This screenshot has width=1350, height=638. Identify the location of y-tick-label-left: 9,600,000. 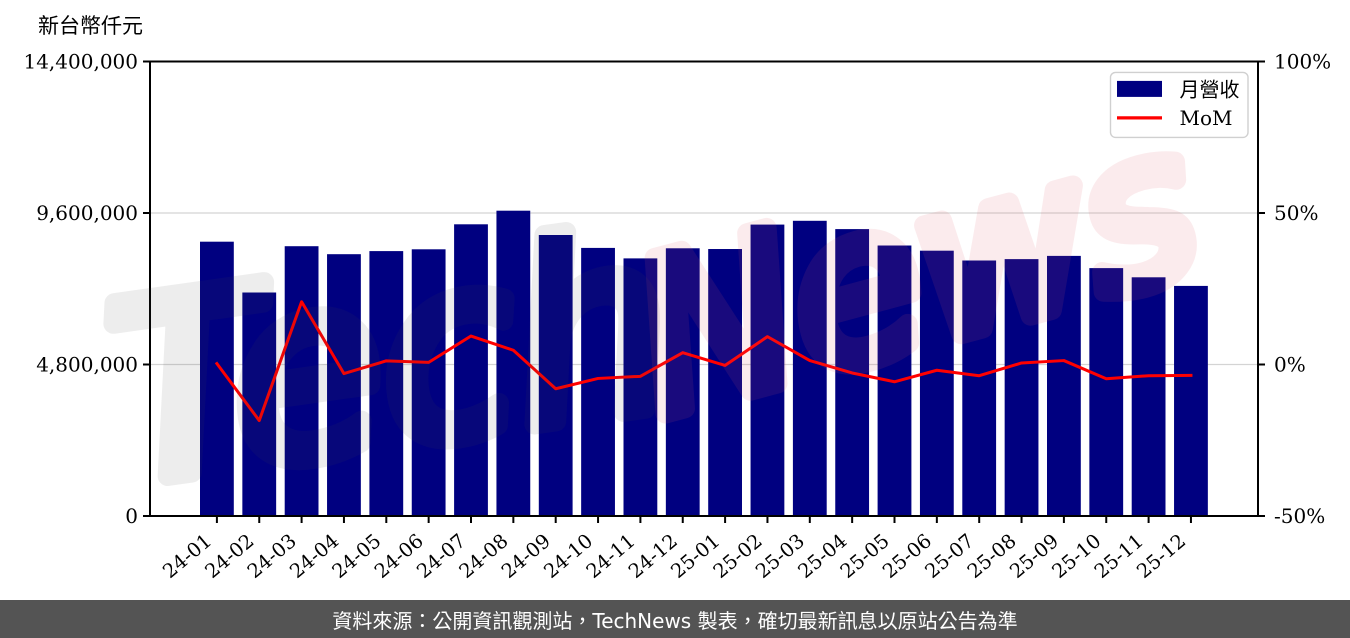
(87, 213).